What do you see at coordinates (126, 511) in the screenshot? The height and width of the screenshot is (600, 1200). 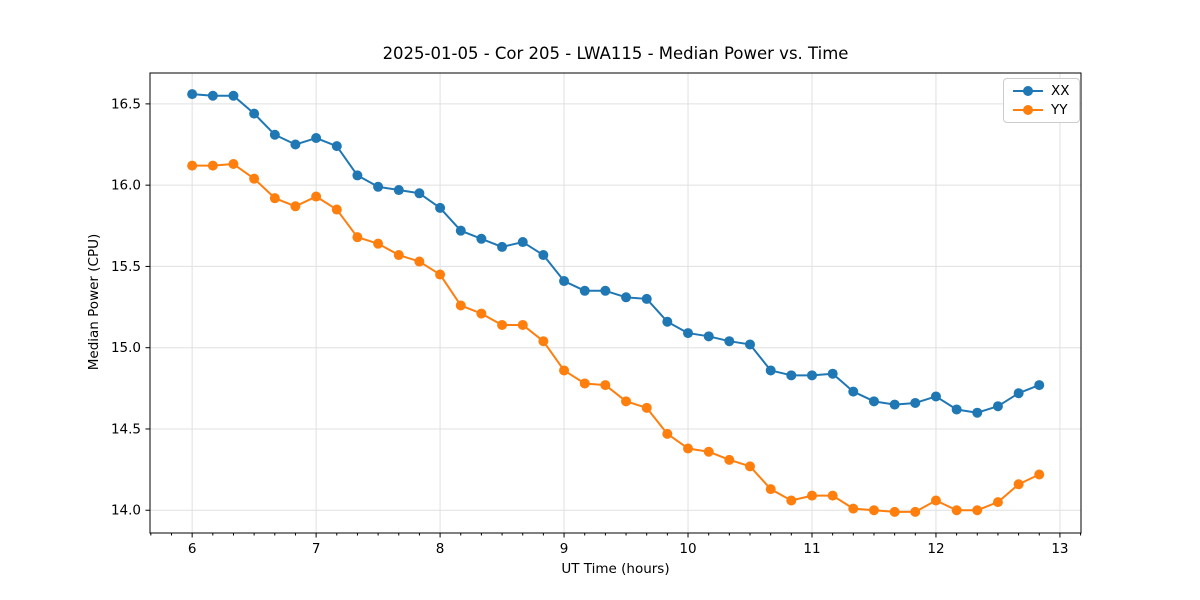 I see `svg-text: 14.0` at bounding box center [126, 511].